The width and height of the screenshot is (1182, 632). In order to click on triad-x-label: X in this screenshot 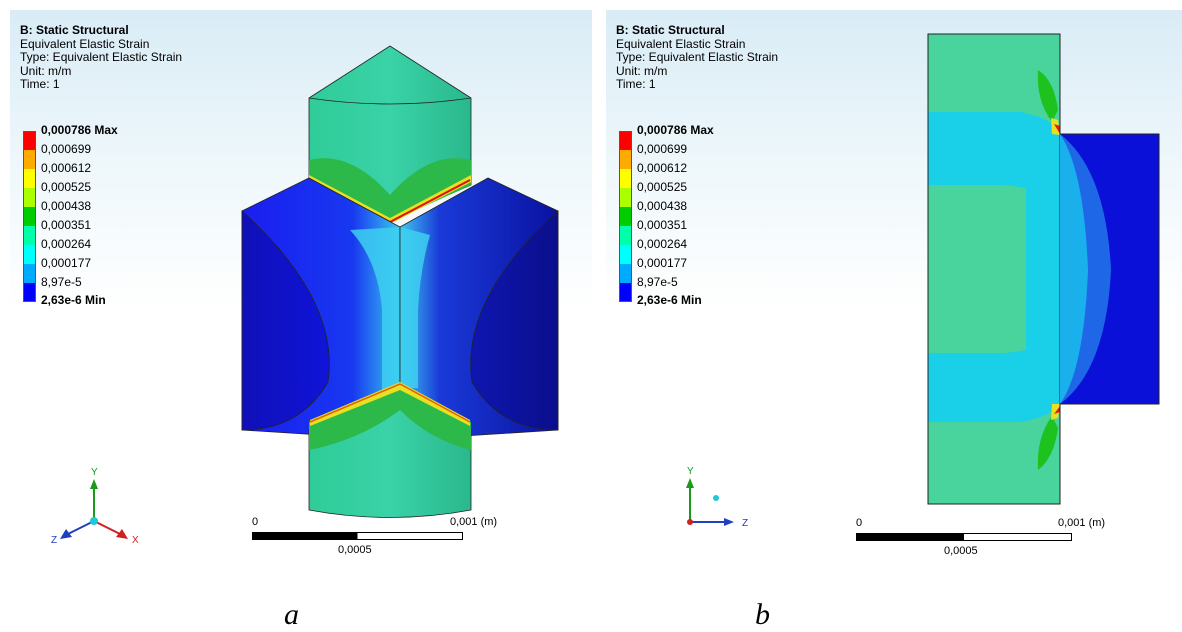, I will do `click(135, 540)`.